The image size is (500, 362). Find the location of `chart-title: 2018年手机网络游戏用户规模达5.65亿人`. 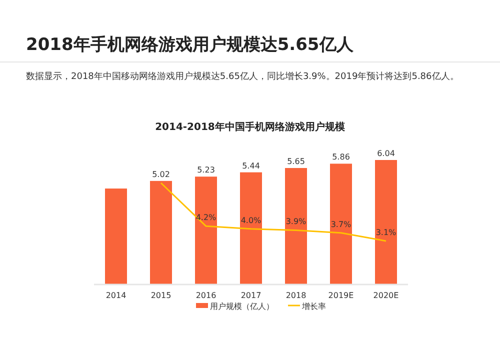

chart-title: 2018年手机网络游戏用户规模达5.65亿人 is located at coordinates (190, 45).